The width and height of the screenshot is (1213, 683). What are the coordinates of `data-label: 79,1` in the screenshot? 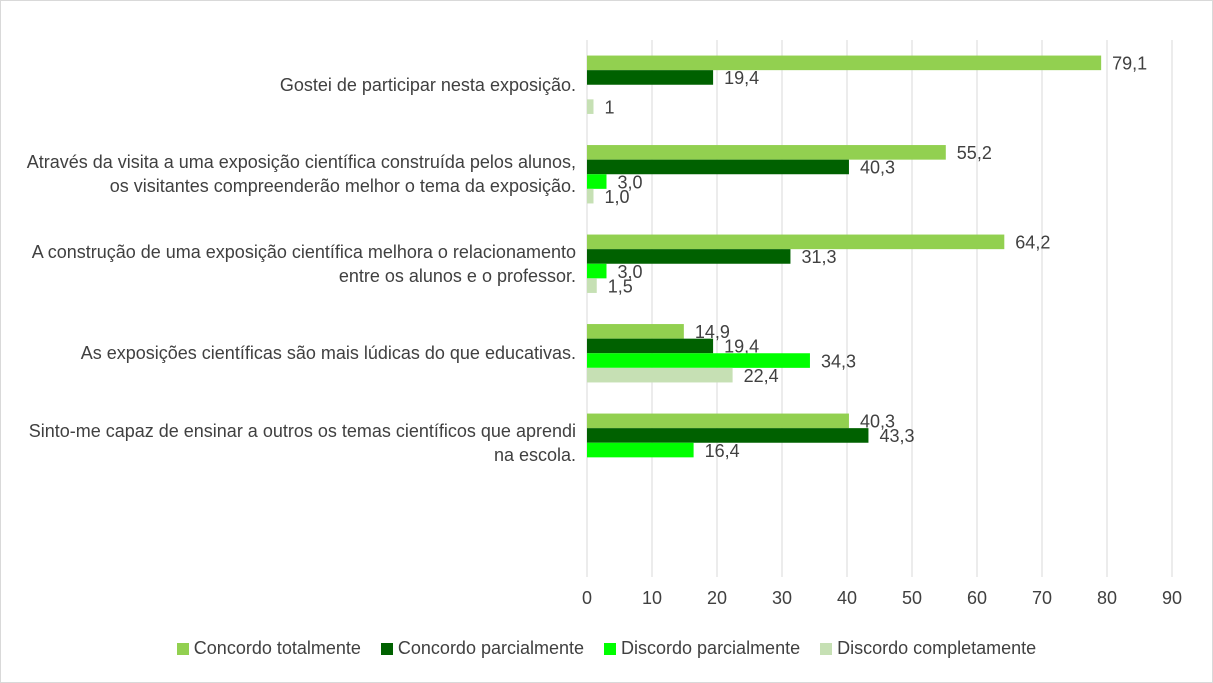 It's located at (1129, 64).